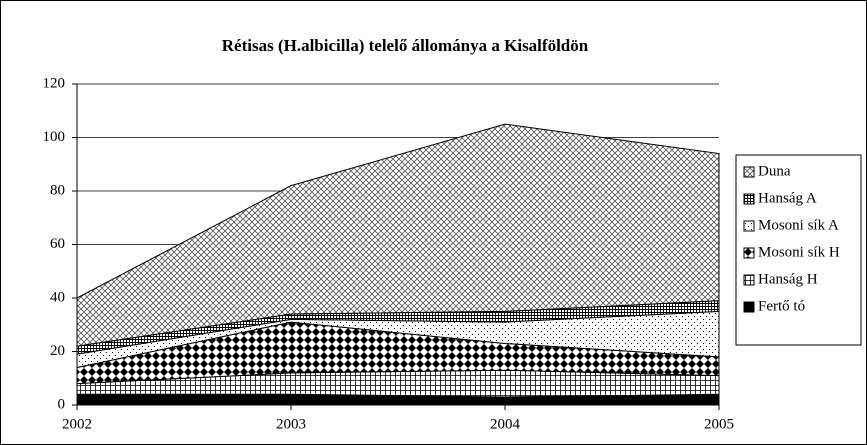  I want to click on legend-label: Fertő tó, so click(781, 306).